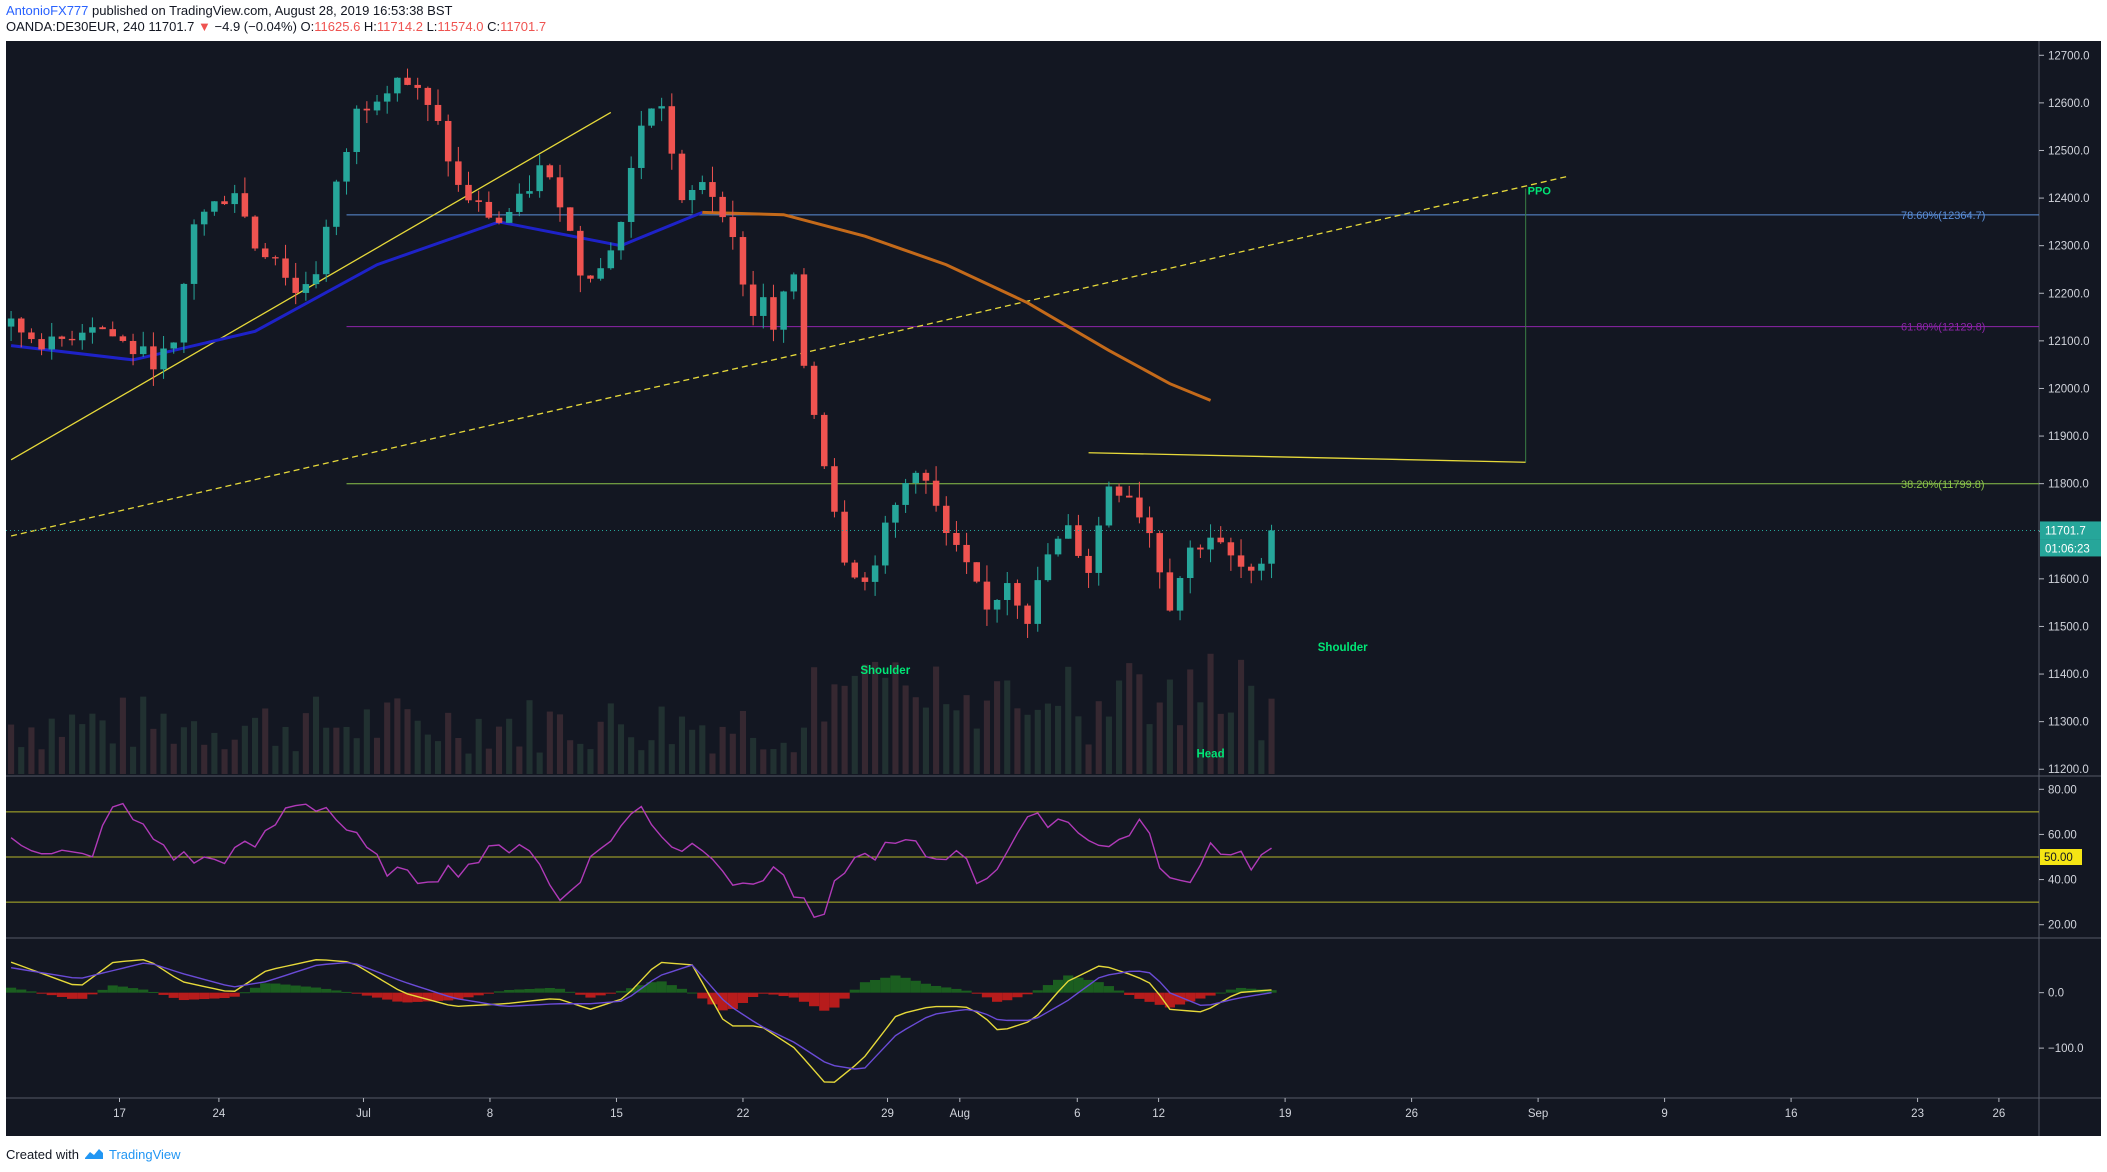 The height and width of the screenshot is (1172, 2107). Describe the element at coordinates (641, 1015) in the screenshot. I see `macd-signal-line` at that location.